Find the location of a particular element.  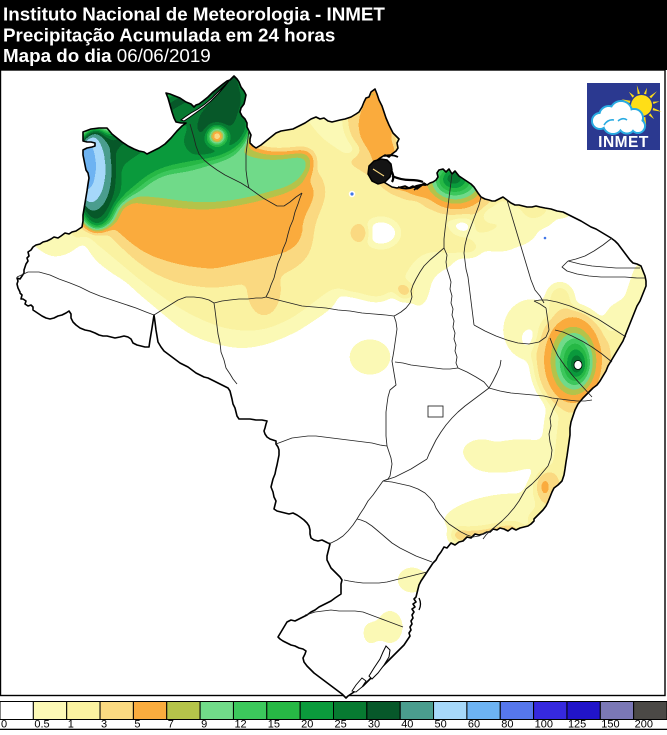

svg-text: 125 is located at coordinates (577, 725).